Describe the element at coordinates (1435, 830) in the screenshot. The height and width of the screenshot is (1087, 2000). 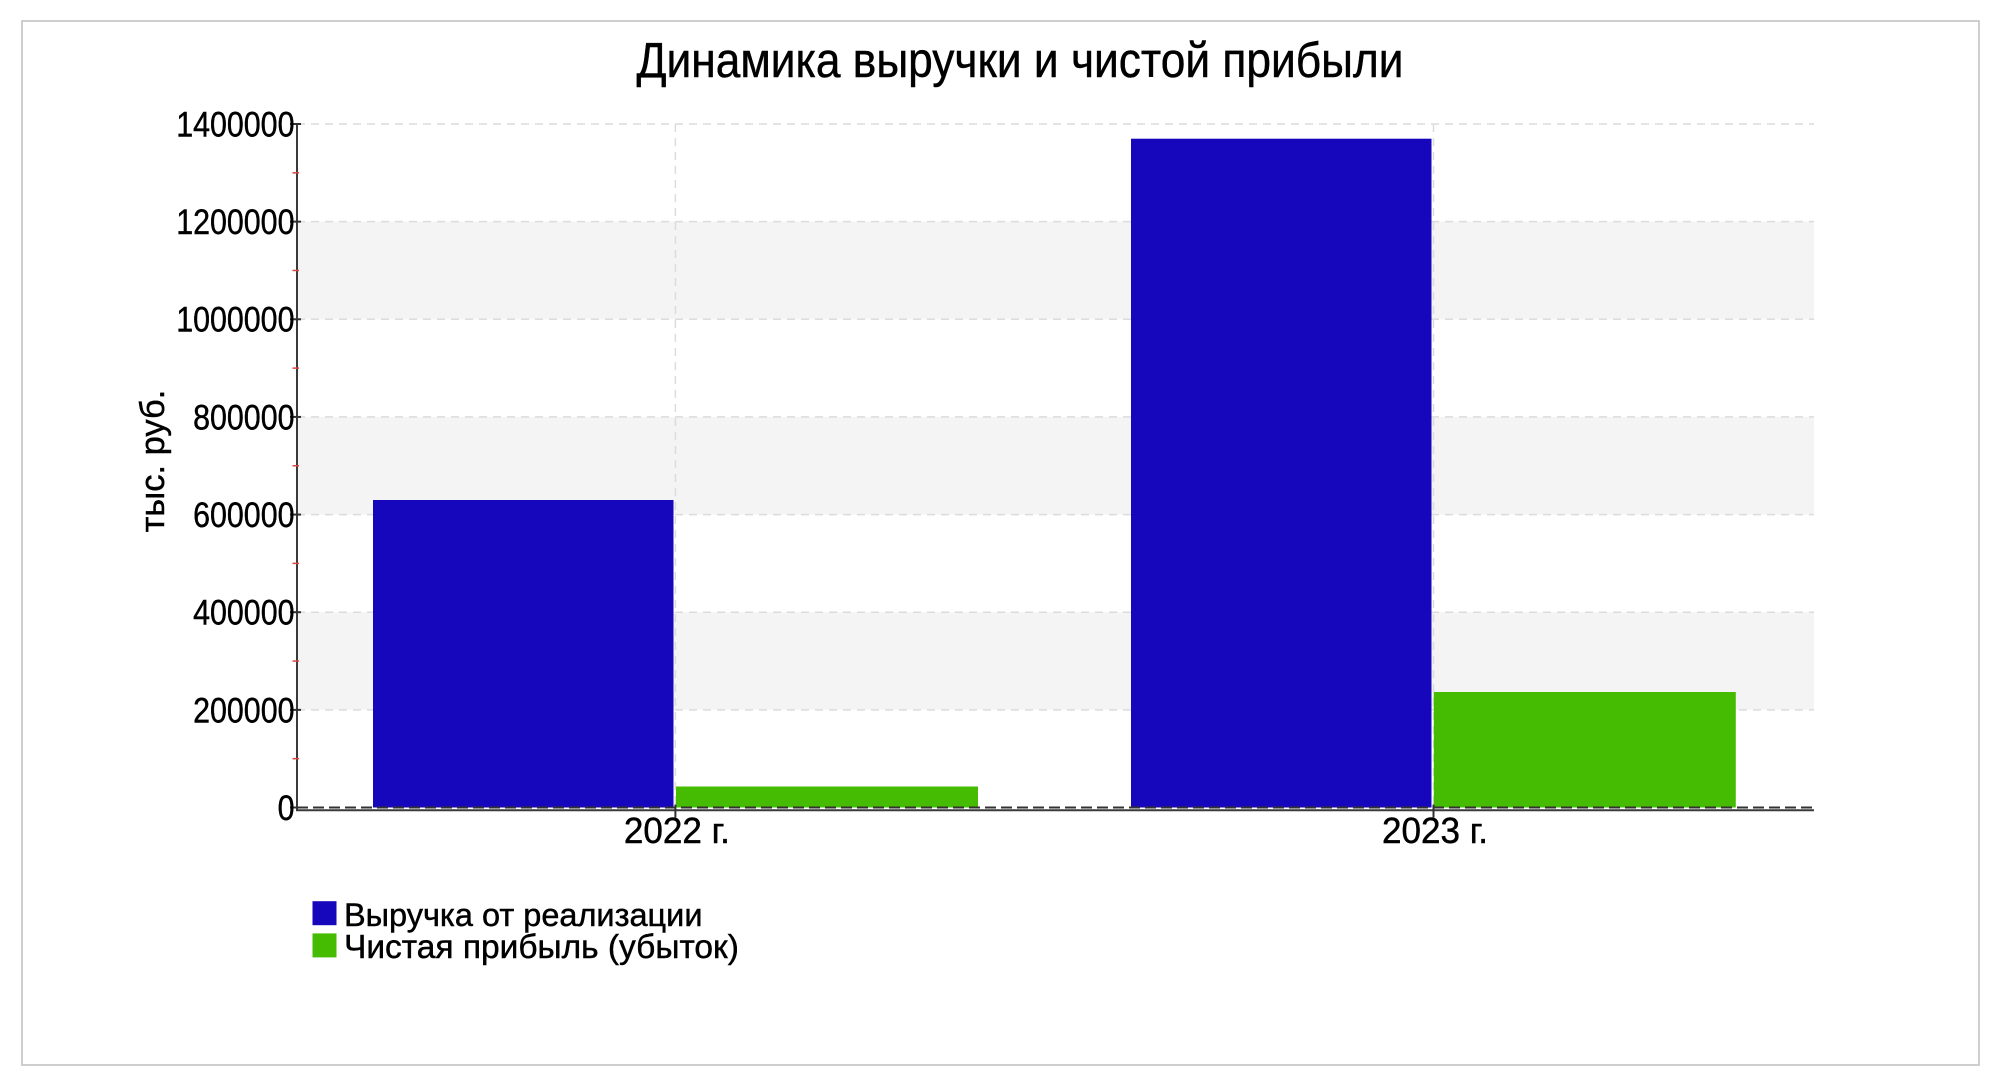
I see `svg-text: 2023 г.` at that location.